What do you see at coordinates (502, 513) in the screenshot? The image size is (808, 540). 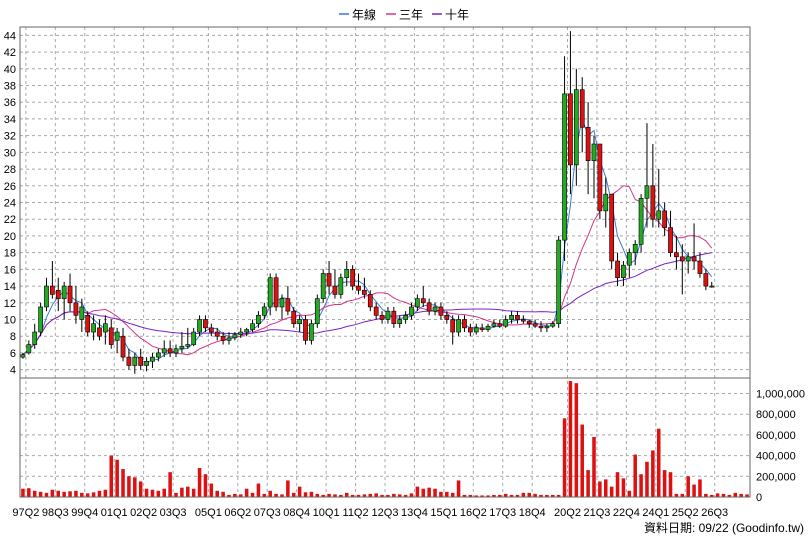 I see `x-tick-label: 17Q3` at bounding box center [502, 513].